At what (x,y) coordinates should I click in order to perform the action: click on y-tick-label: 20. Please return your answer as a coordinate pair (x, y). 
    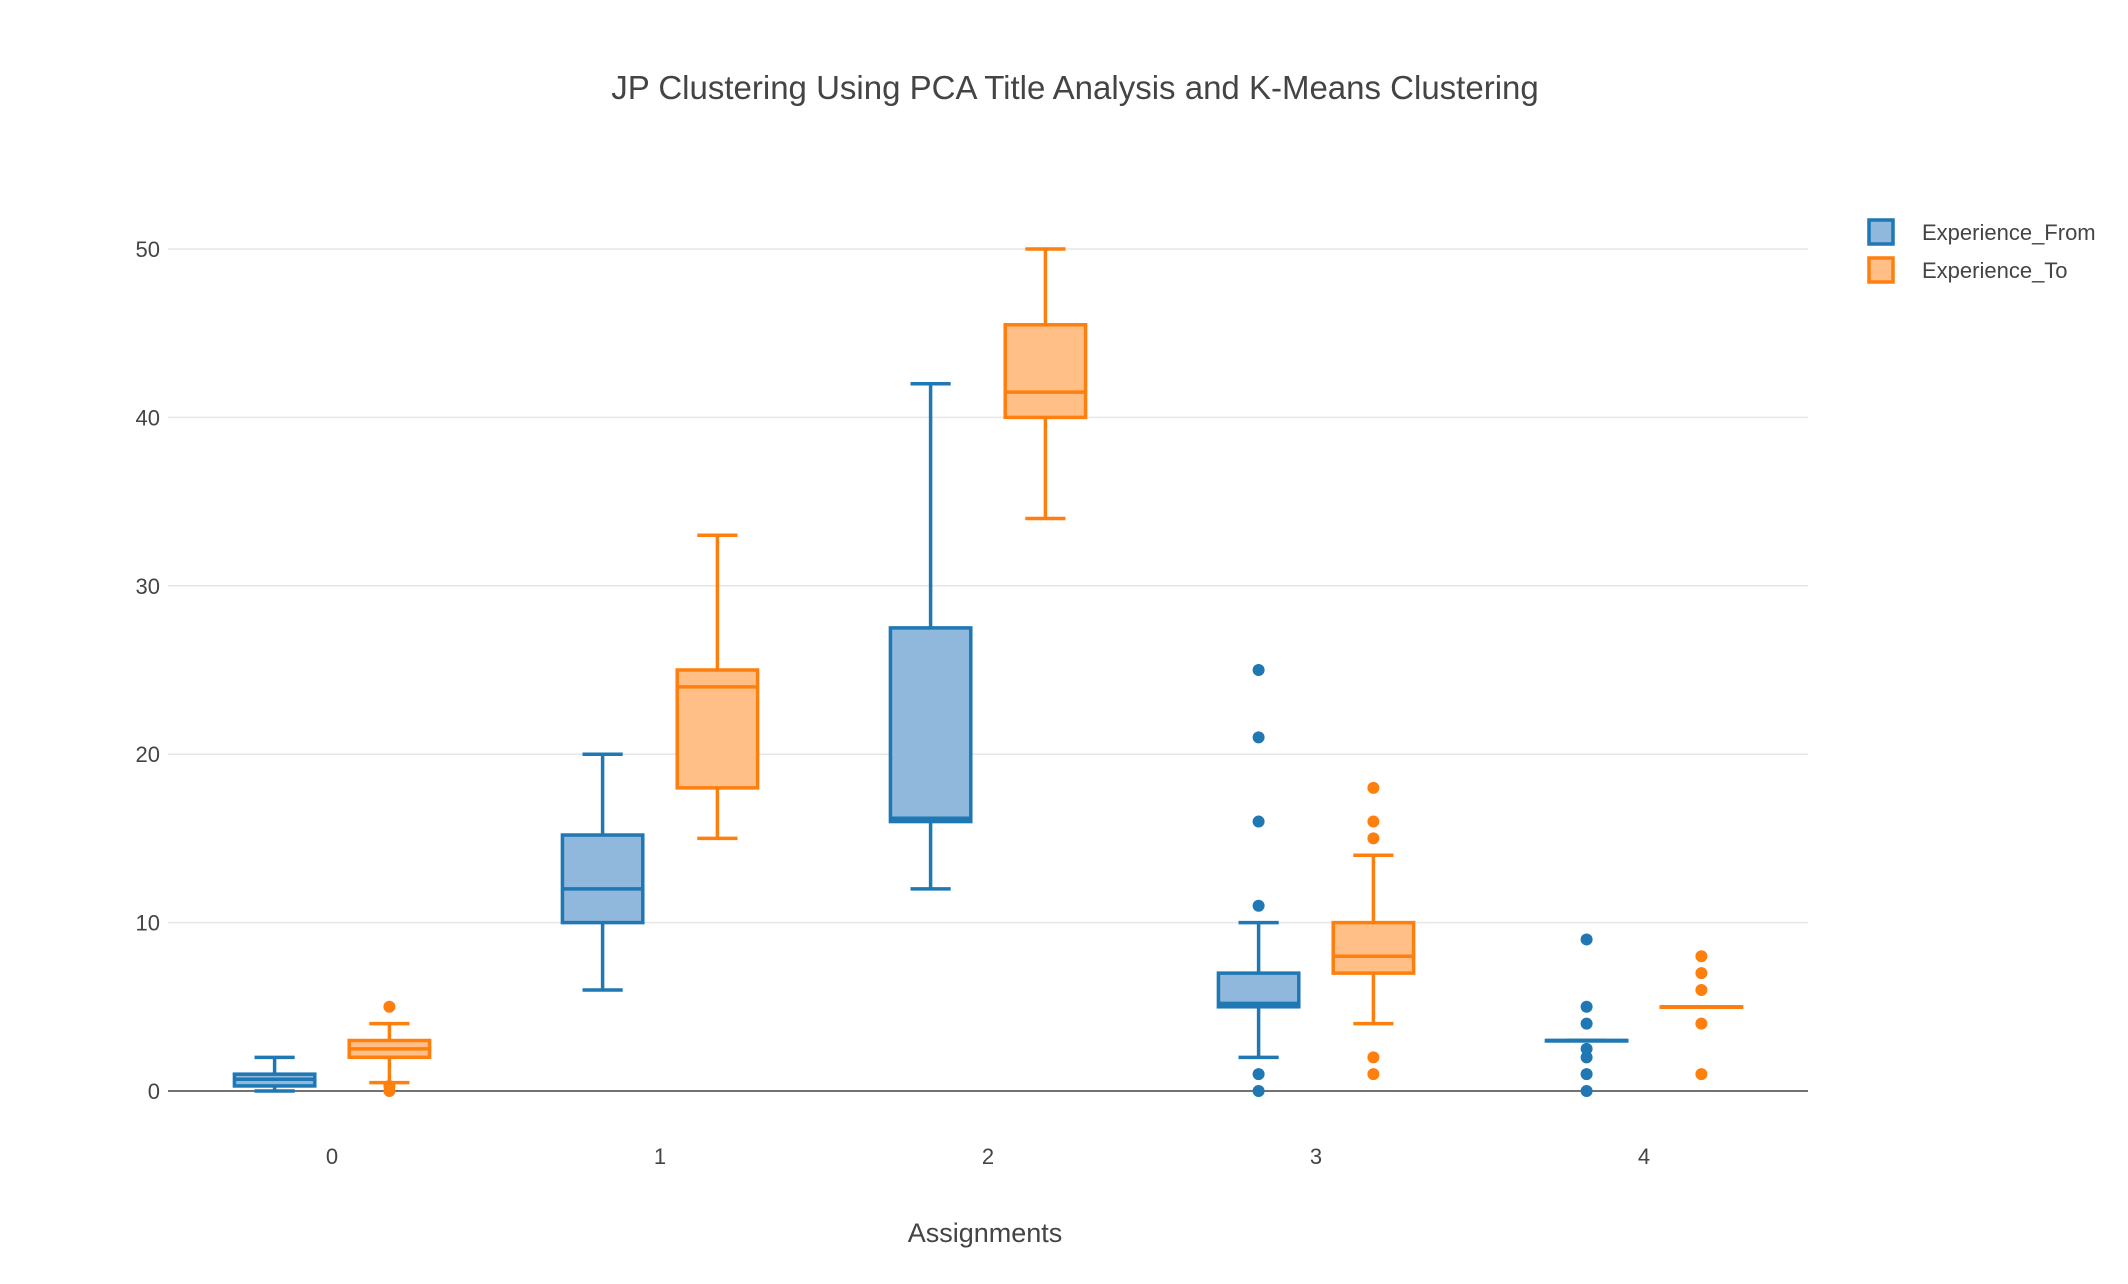
    Looking at the image, I should click on (148, 754).